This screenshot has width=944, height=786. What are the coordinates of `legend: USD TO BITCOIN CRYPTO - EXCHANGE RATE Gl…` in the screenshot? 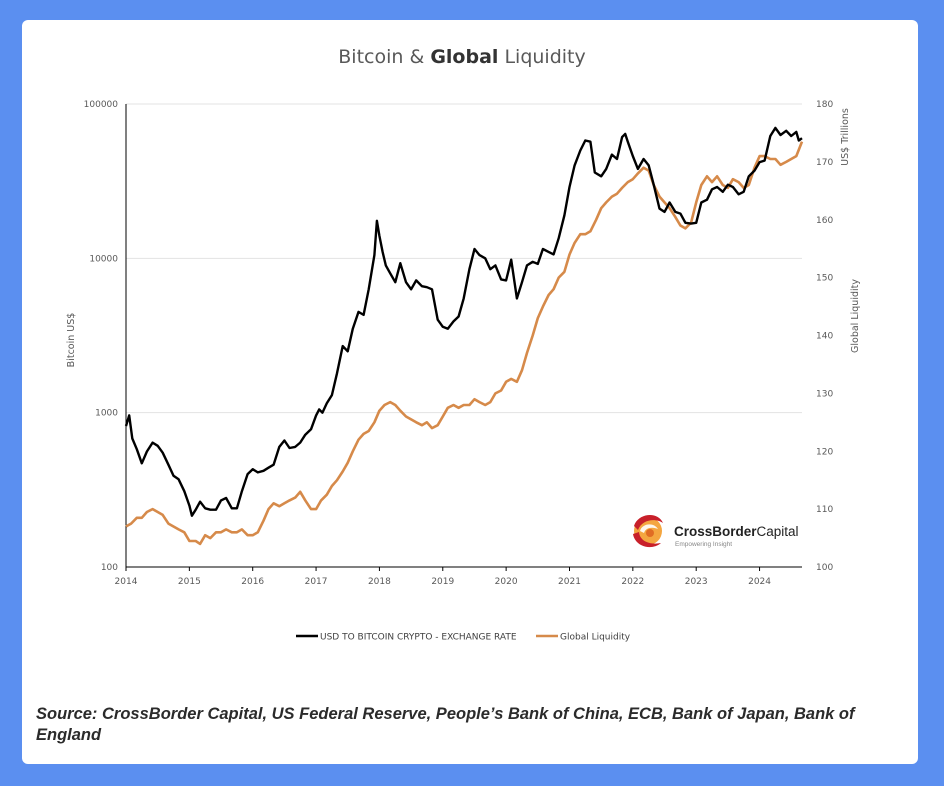 It's located at (463, 638).